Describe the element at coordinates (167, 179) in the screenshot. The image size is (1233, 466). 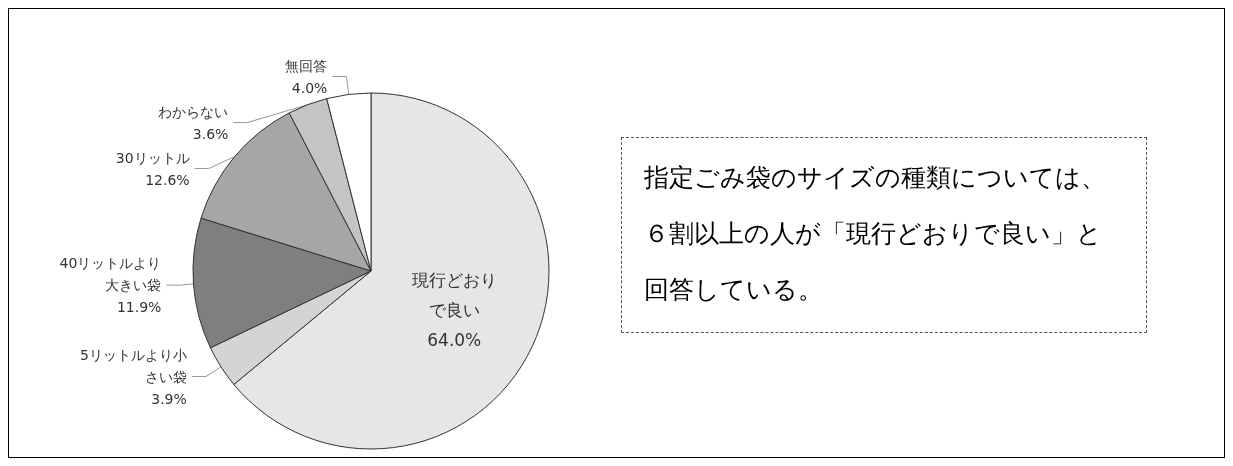
I see `data-label: 12.6%` at that location.